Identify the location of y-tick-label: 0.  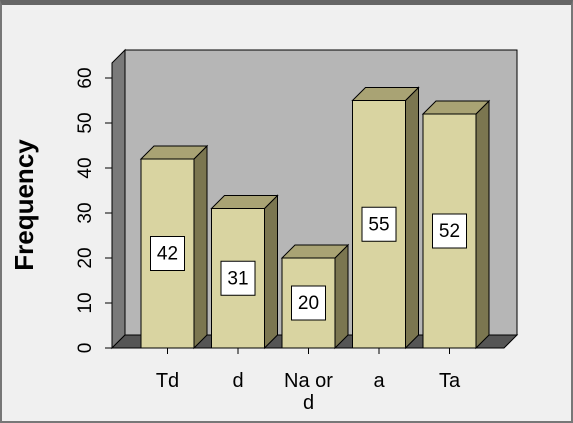
(85, 348).